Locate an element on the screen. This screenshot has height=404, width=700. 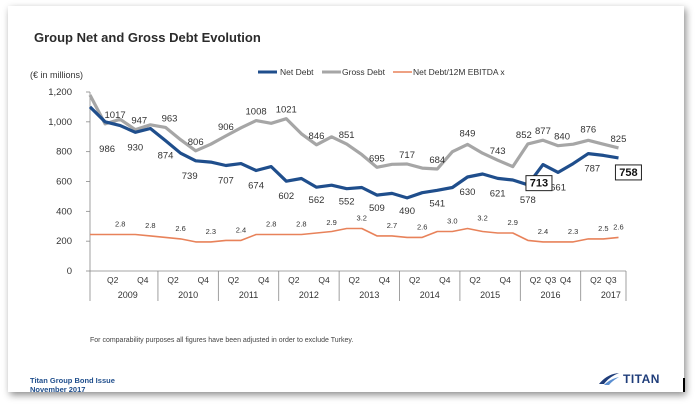
gross-debt-data-label: 840 is located at coordinates (562, 137).